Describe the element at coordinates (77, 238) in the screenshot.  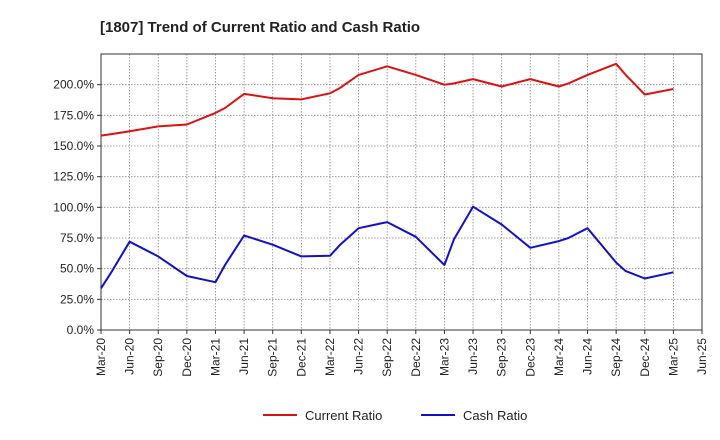
I see `y-tick-label: 75.0%` at that location.